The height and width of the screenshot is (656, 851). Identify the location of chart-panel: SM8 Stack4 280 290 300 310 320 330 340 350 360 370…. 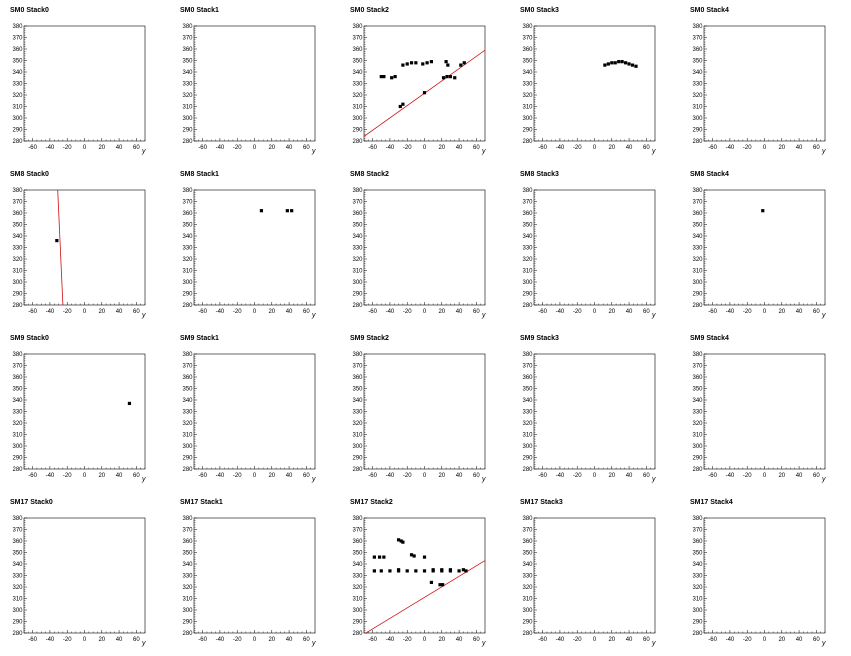
(765, 246).